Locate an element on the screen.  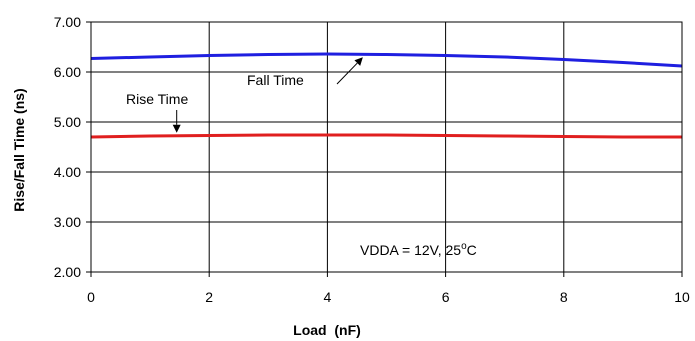
y-tick-label: 6.00 is located at coordinates (67, 72).